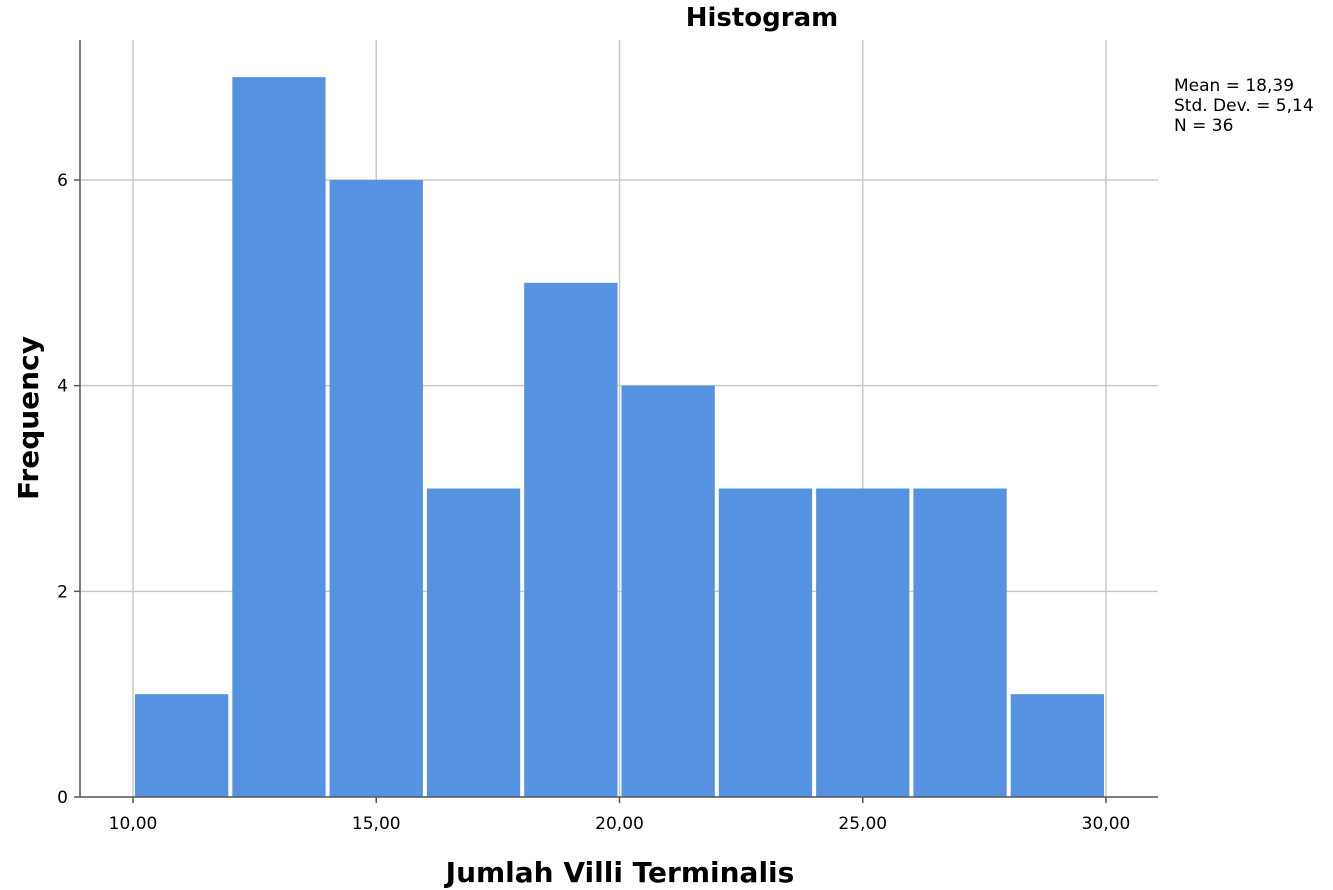 The image size is (1333, 890). What do you see at coordinates (68, 489) in the screenshot?
I see `y-tick-labels: 0 2 4 6` at bounding box center [68, 489].